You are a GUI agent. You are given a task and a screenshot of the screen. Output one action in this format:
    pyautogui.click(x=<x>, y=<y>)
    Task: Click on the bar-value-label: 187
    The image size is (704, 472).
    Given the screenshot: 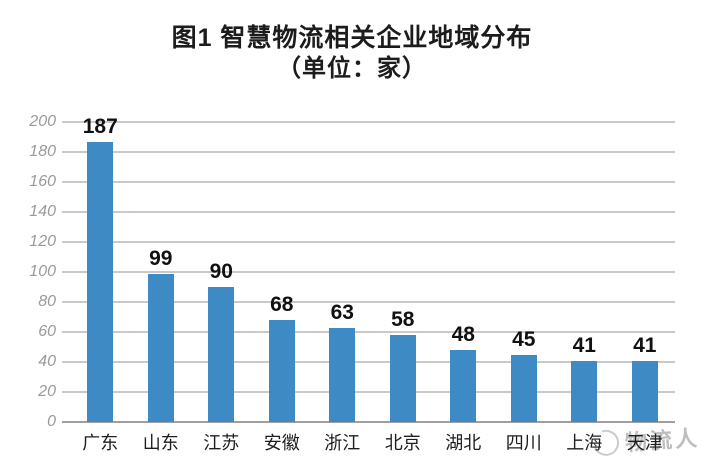 What is the action you would take?
    pyautogui.click(x=100, y=126)
    